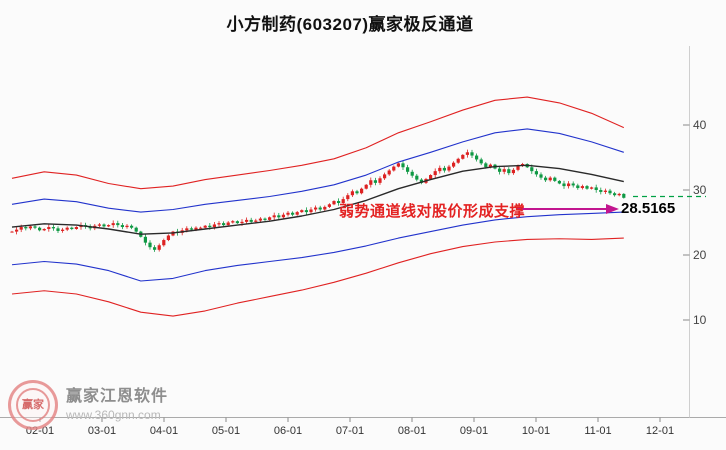  What do you see at coordinates (597, 431) in the screenshot?
I see `x-axis-label: 11-01` at bounding box center [597, 431].